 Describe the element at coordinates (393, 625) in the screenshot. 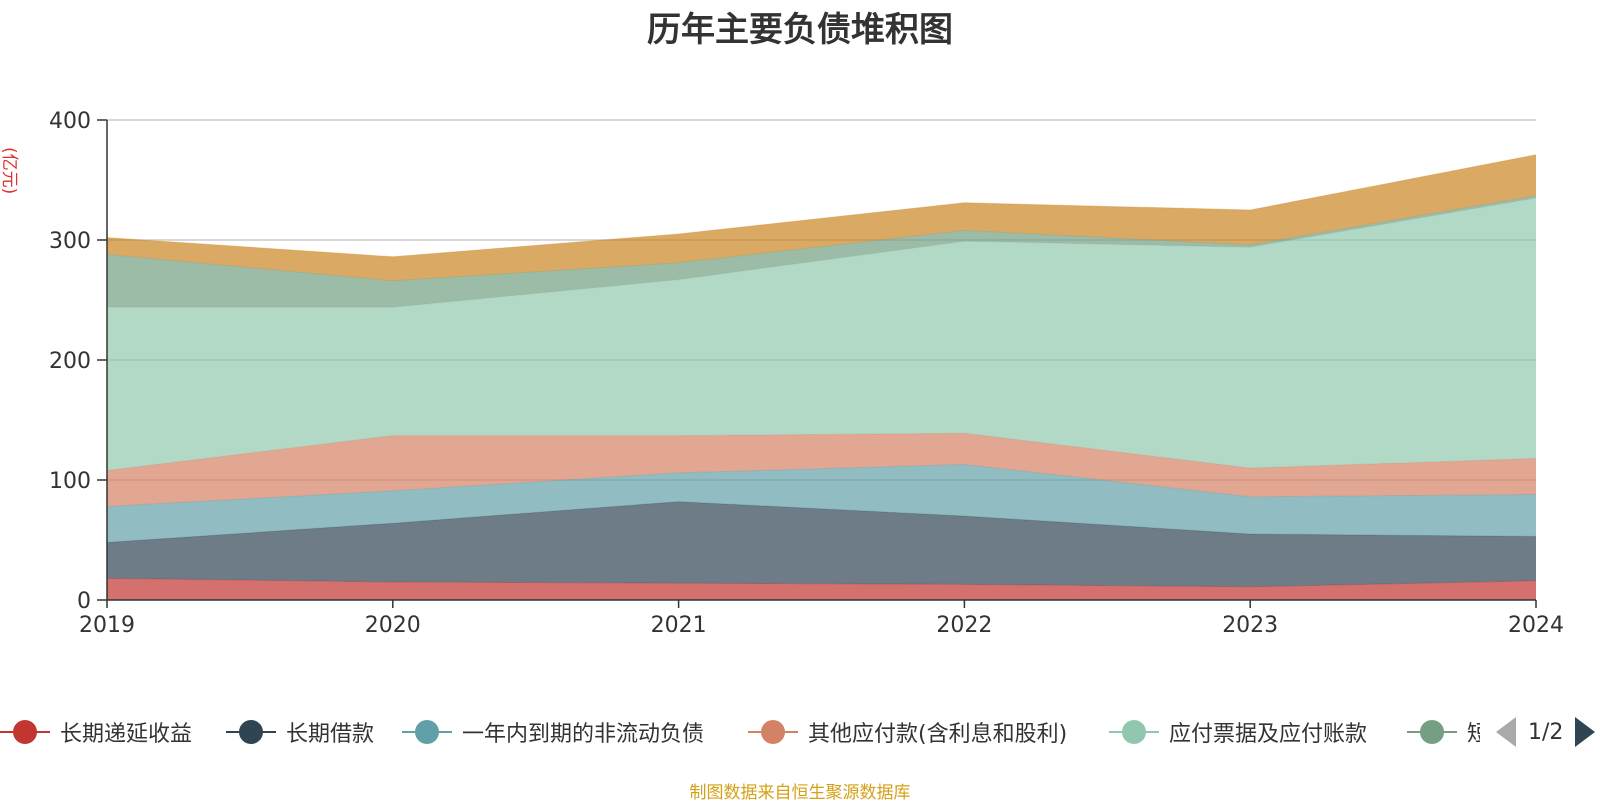

I see `x-tick-label: 2020` at that location.